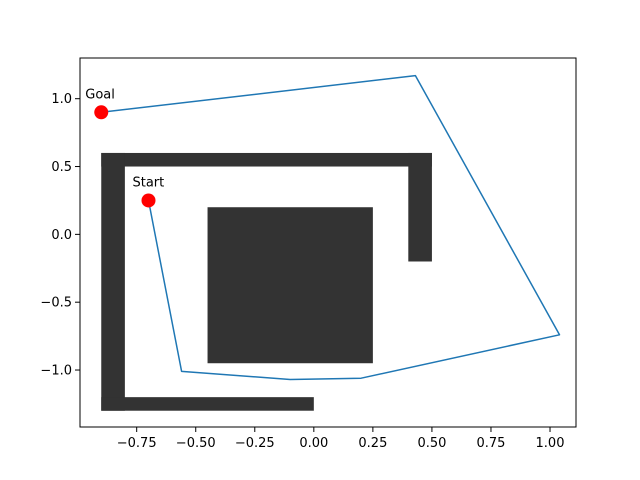 This screenshot has height=480, width=640. What do you see at coordinates (550, 443) in the screenshot?
I see `x-tick-label: 1.00` at bounding box center [550, 443].